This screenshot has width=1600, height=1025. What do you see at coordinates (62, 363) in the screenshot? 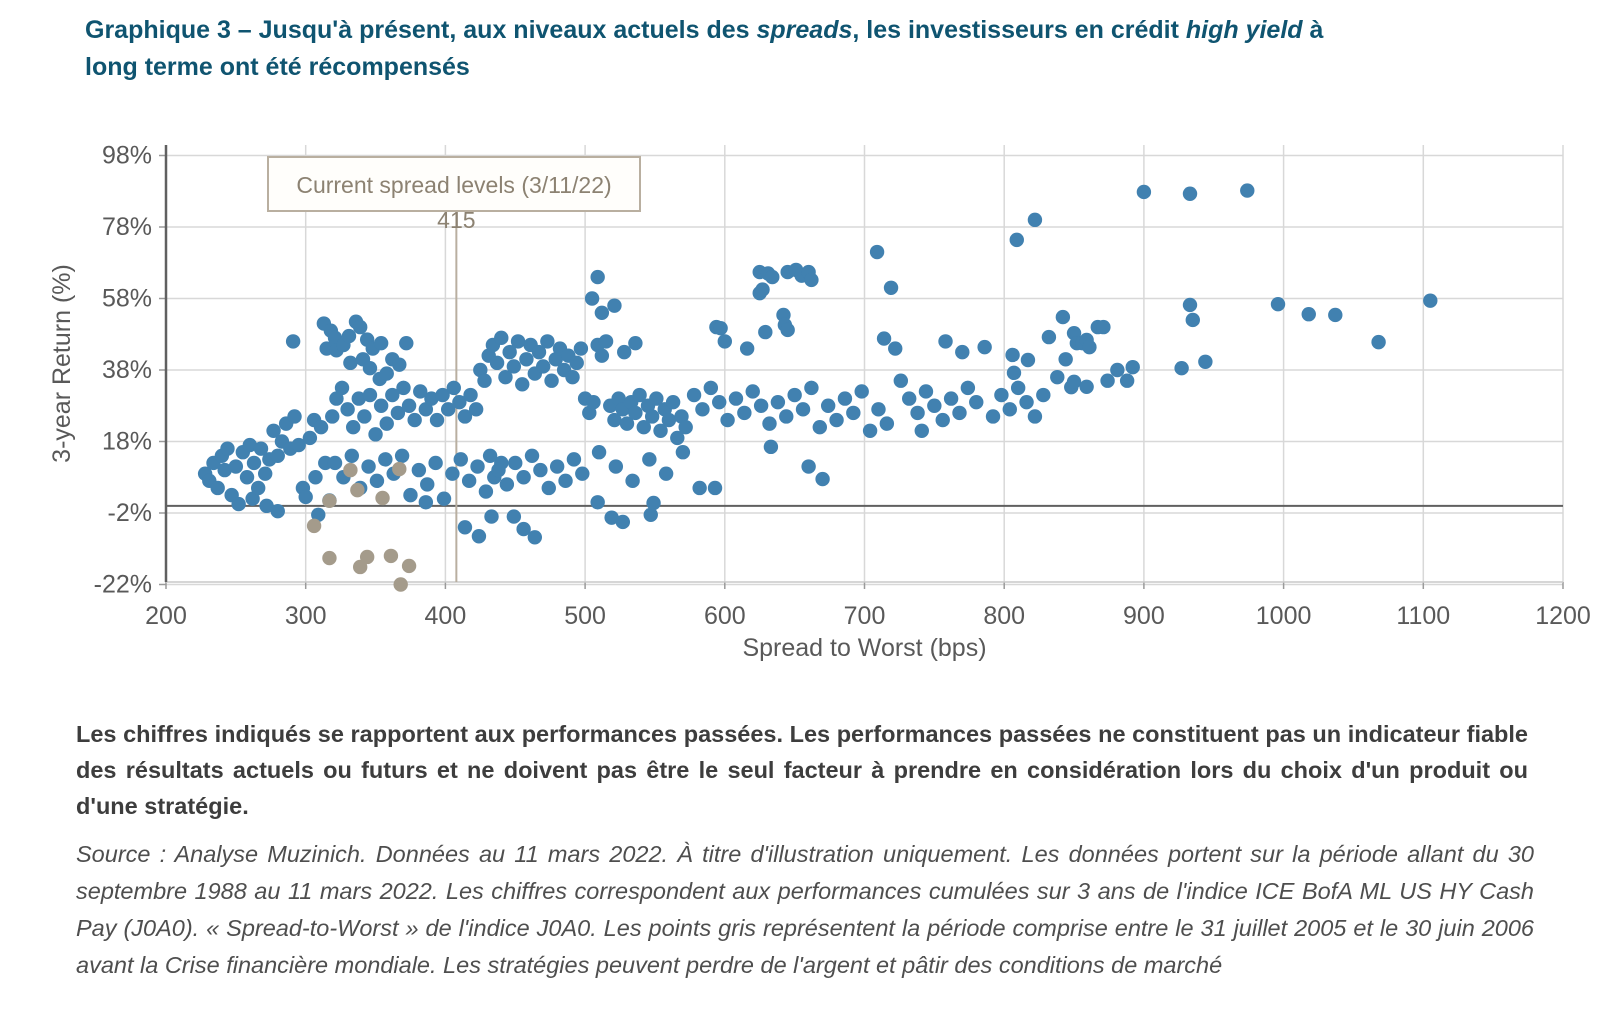
I see `y-axis-title: 3-year Return (%)` at bounding box center [62, 363].